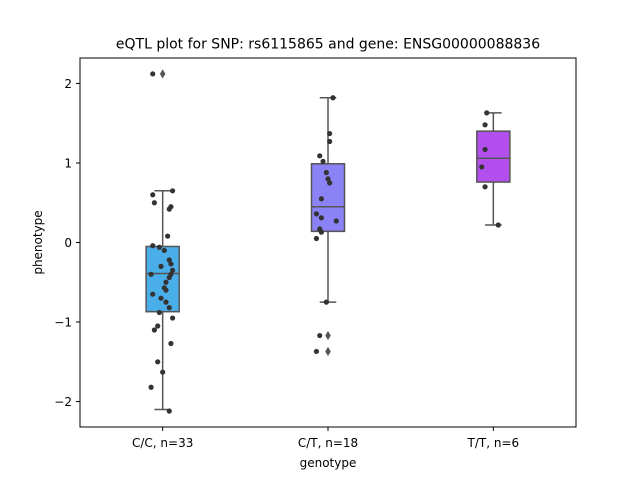 Image resolution: width=640 pixels, height=485 pixels. I want to click on x-axis-label: genotype, so click(328, 463).